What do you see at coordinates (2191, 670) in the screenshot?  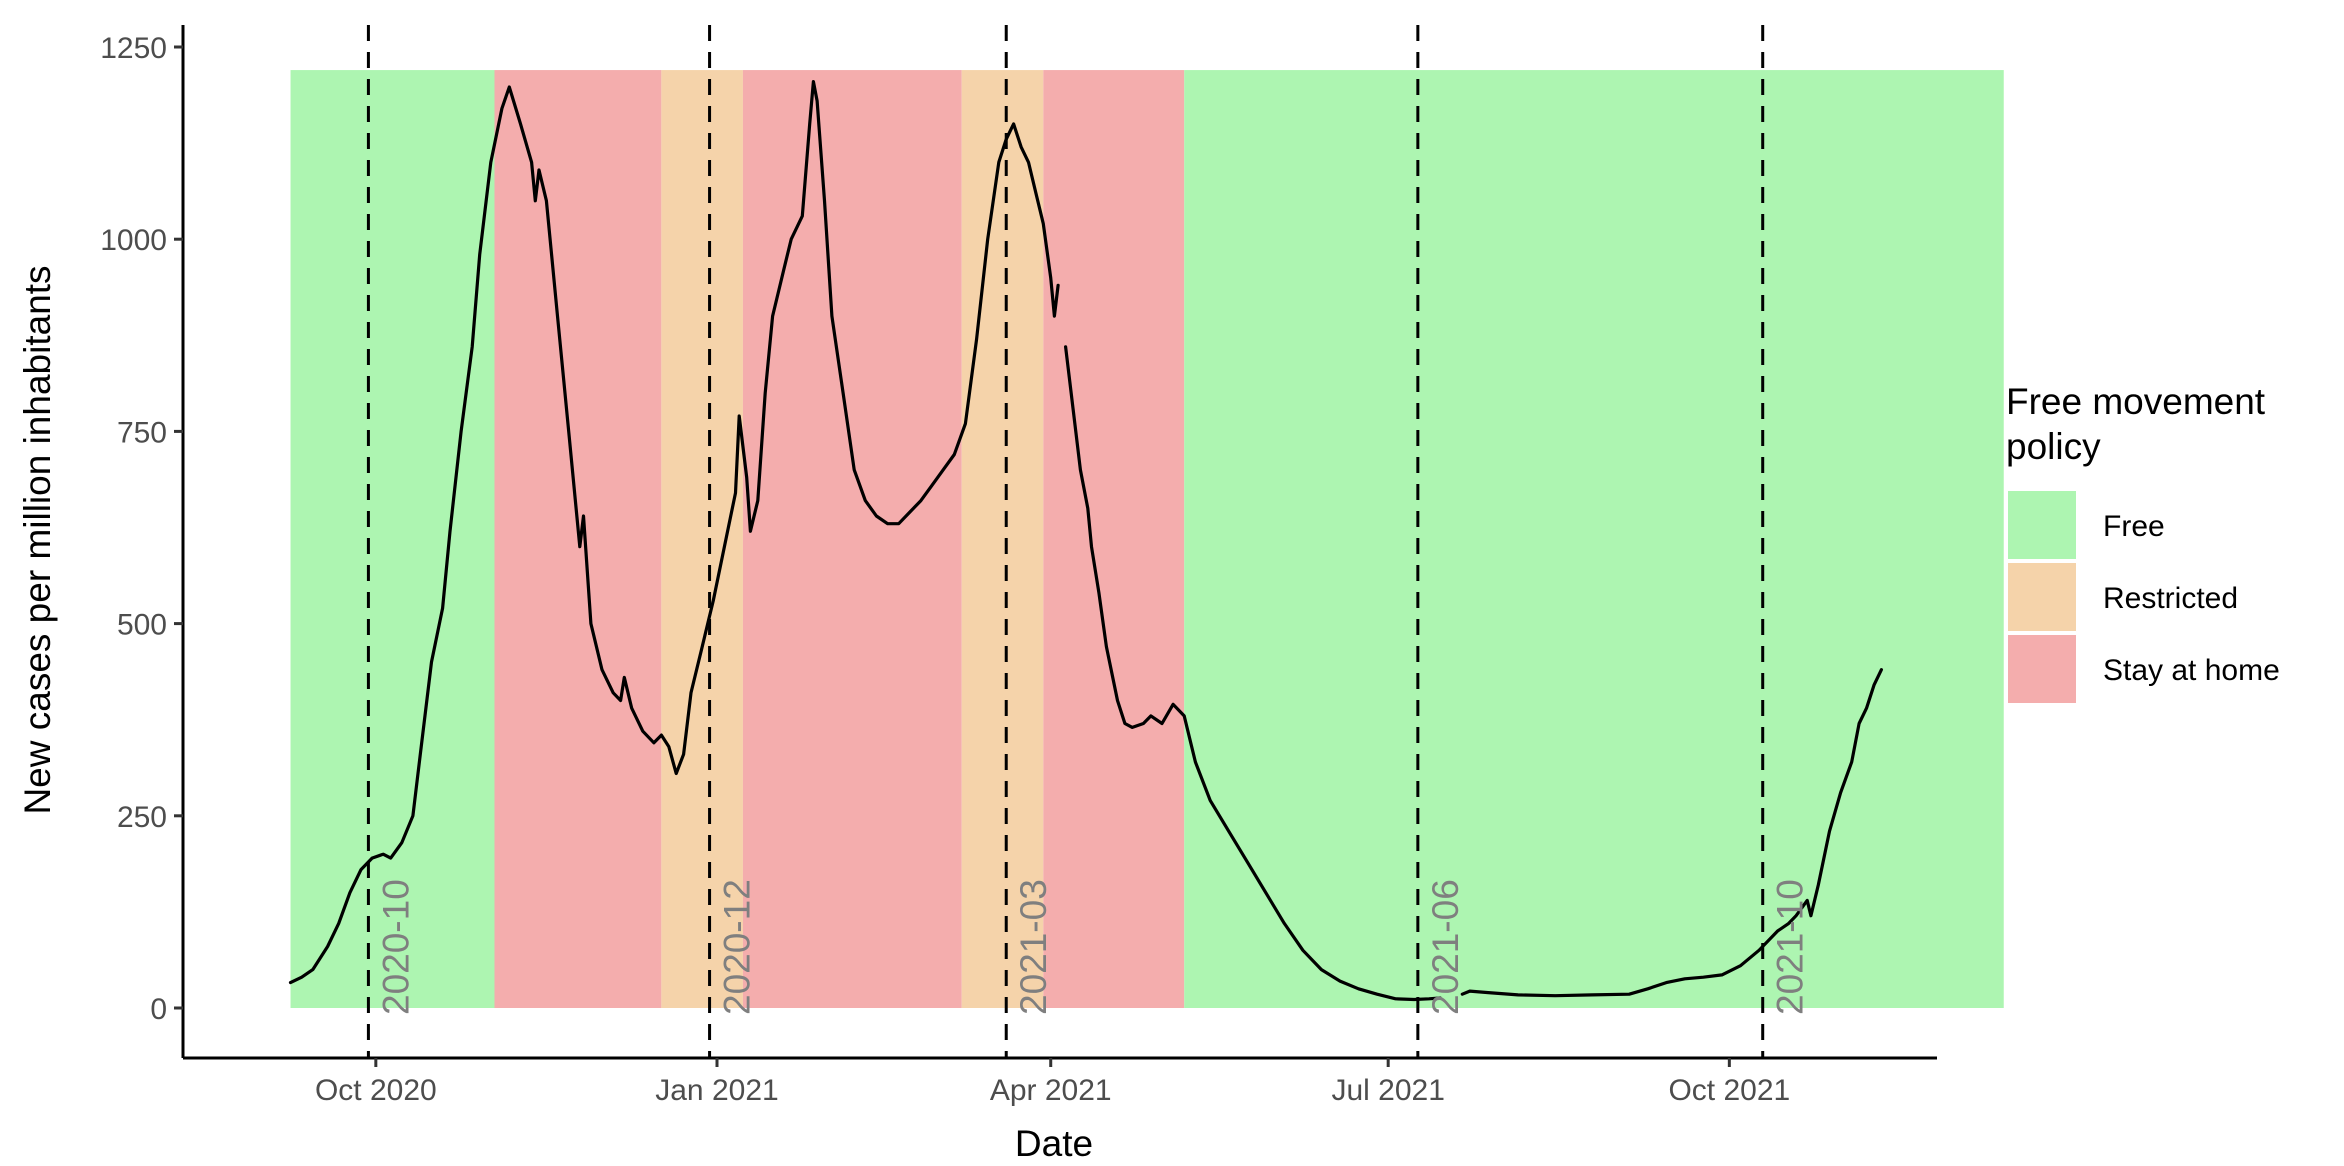 I see `legend-label: Stay at home` at bounding box center [2191, 670].